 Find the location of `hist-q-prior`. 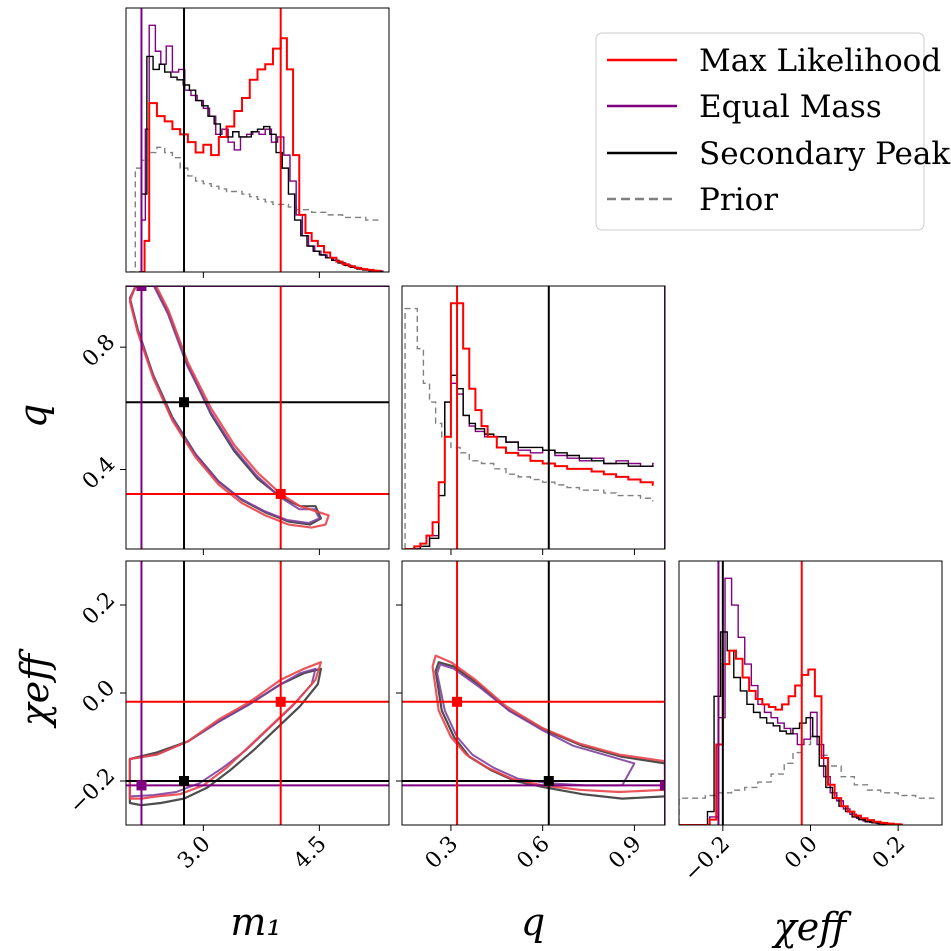

hist-q-prior is located at coordinates (529, 428).